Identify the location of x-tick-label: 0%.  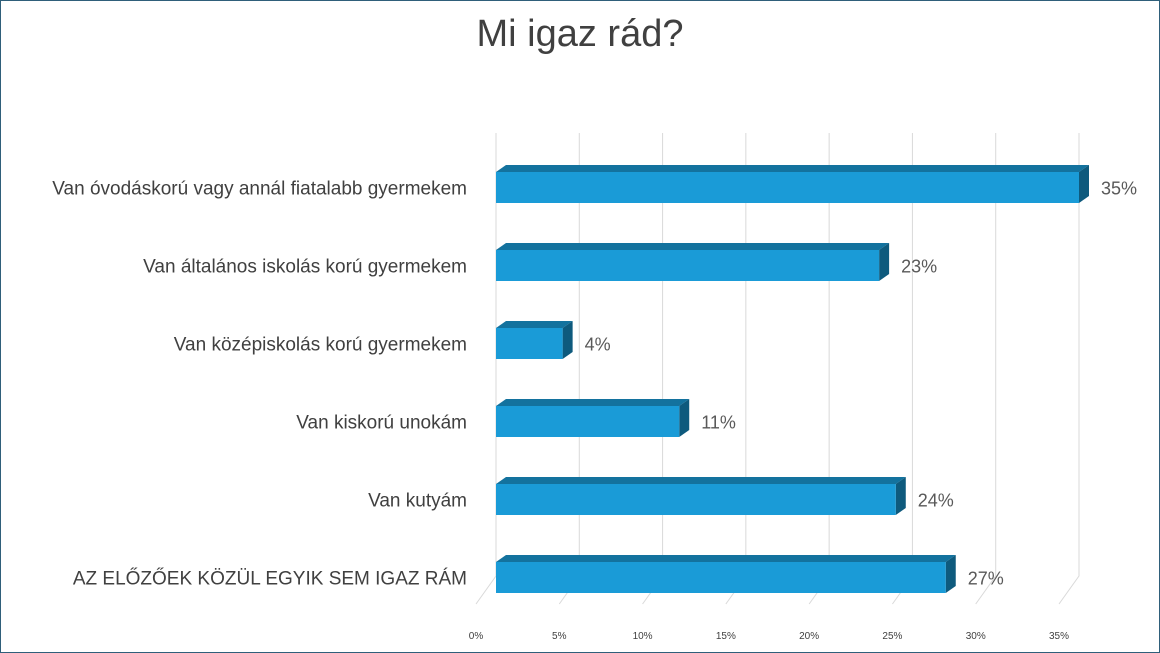
(476, 636).